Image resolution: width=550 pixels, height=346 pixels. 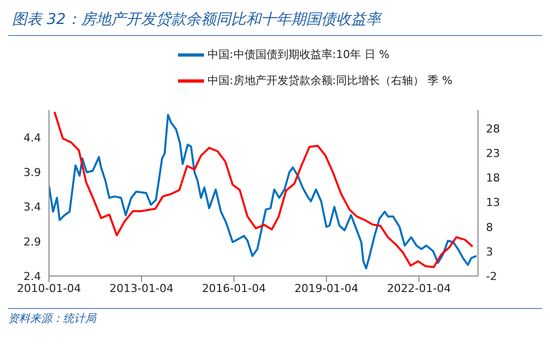 I want to click on y2-tick-label: 13, so click(x=493, y=203).